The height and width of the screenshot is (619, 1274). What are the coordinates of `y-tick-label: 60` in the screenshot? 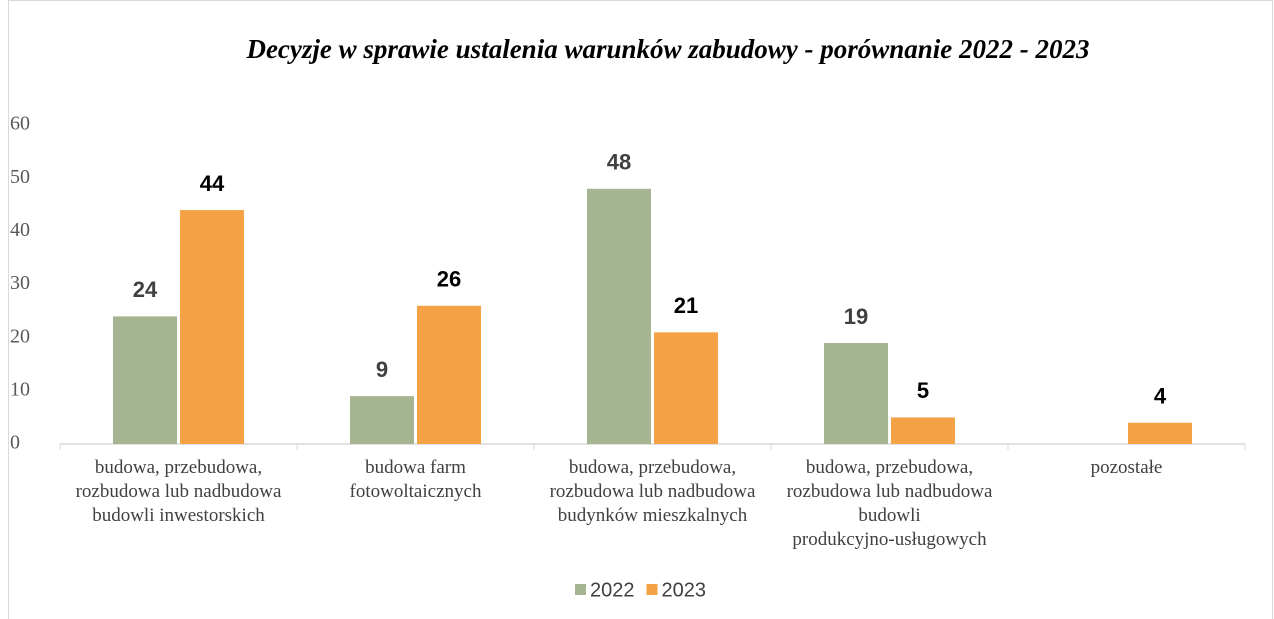 It's located at (20, 124).